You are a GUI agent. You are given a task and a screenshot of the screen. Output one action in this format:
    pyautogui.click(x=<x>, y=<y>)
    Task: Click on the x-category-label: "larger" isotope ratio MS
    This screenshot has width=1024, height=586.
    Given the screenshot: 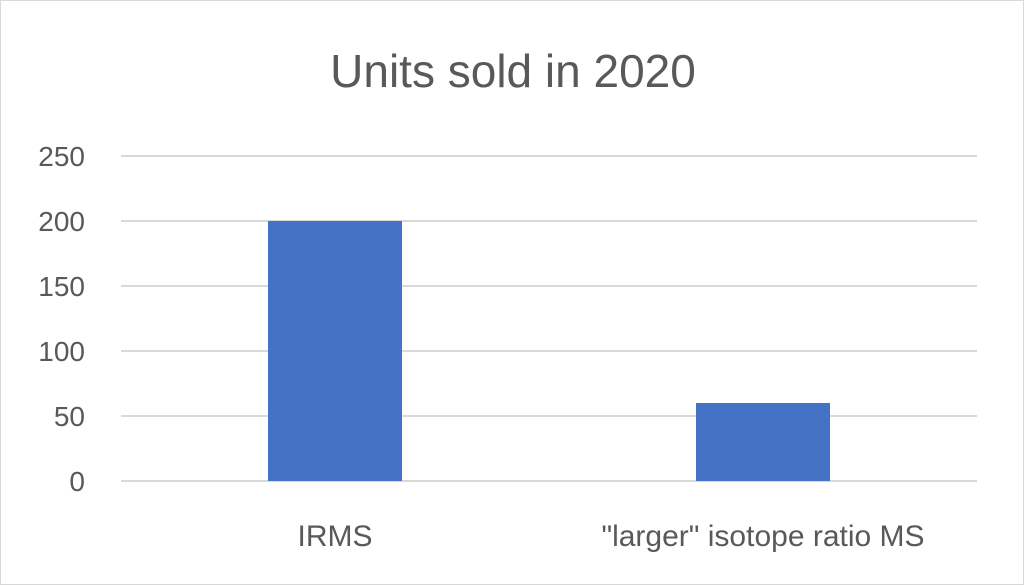 What is the action you would take?
    pyautogui.click(x=762, y=536)
    